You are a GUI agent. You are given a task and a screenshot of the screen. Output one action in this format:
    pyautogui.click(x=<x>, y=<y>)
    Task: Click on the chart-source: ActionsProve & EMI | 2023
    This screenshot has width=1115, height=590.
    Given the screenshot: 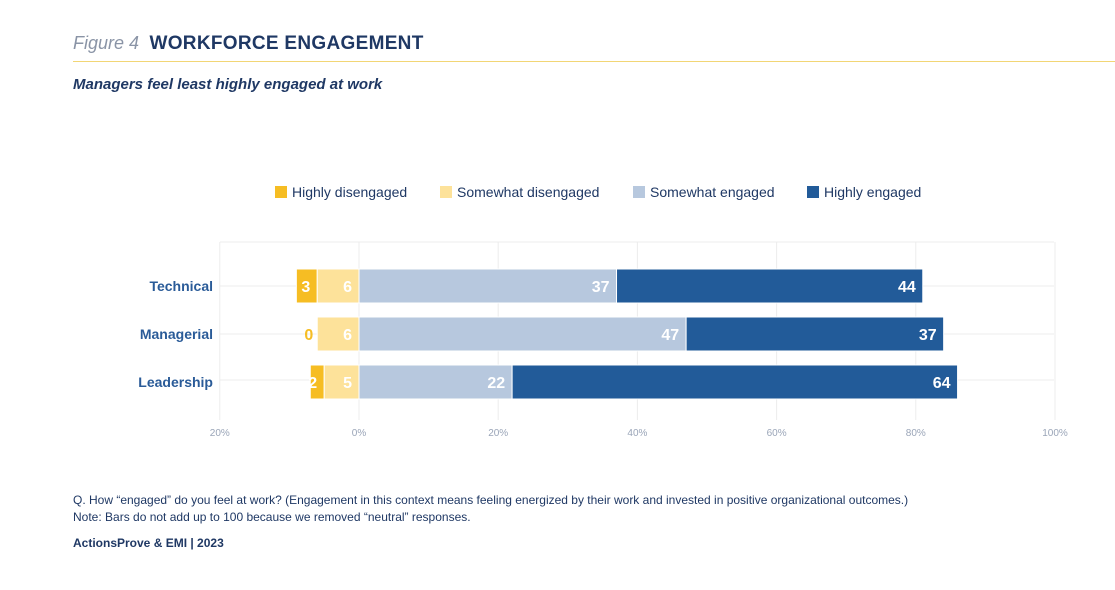 What is the action you would take?
    pyautogui.click(x=148, y=543)
    